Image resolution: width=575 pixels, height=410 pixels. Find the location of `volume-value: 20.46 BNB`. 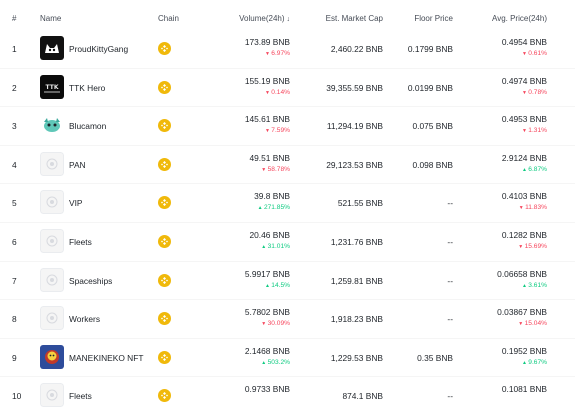

volume-value: 20.46 BNB is located at coordinates (269, 235).